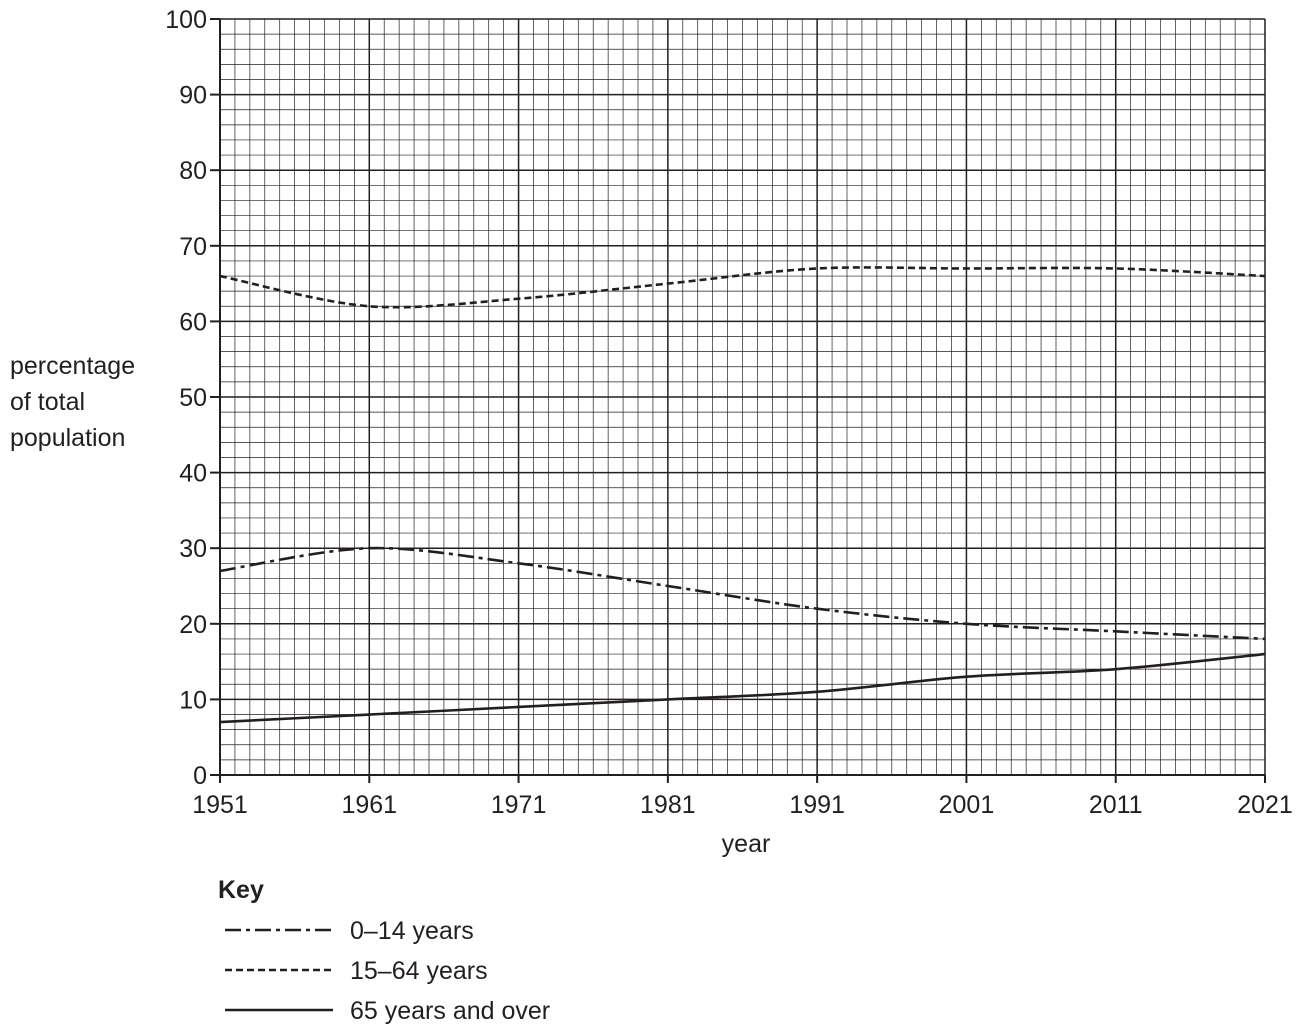 This screenshot has height=1028, width=1309. I want to click on y-tick-label: 100, so click(186, 20).